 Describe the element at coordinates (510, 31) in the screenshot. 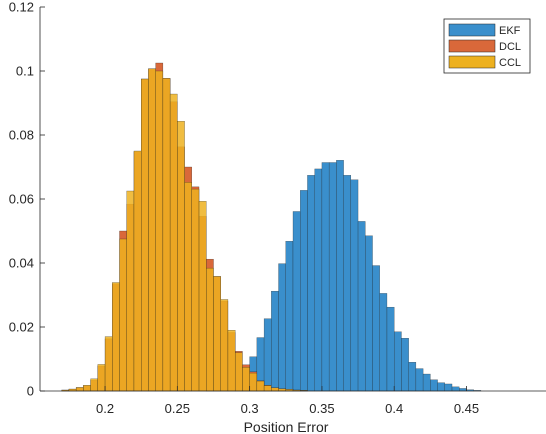

I see `legend-label-ekf: EKF` at that location.